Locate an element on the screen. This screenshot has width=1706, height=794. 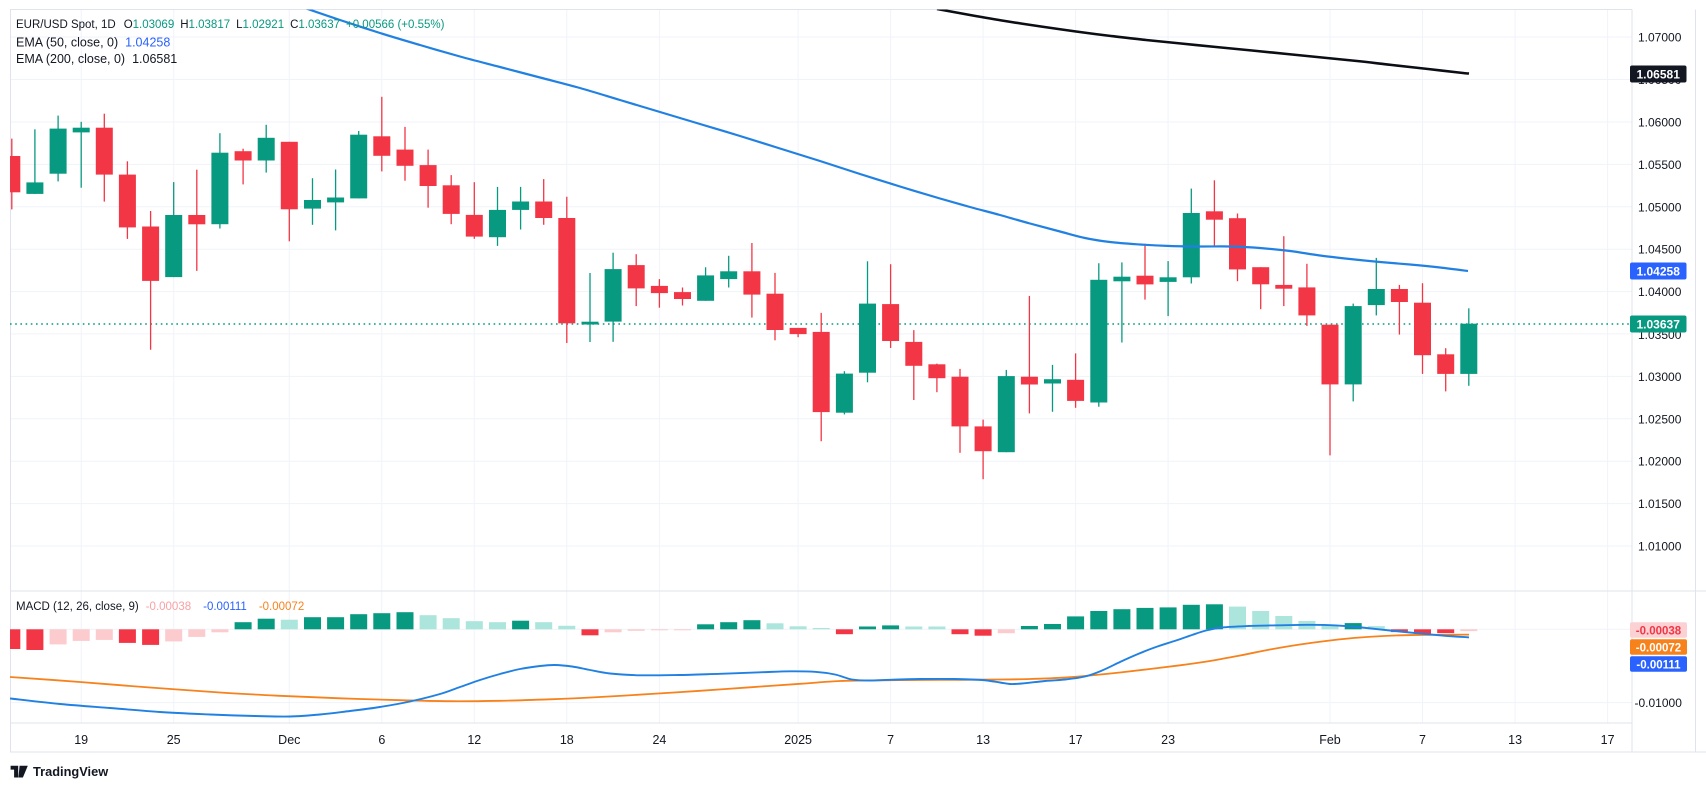
svg-text: -0.00072 is located at coordinates (1658, 648).